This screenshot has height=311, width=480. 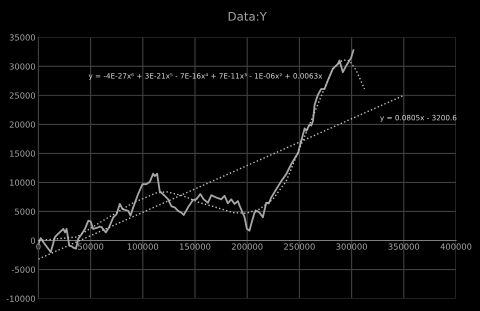 I want to click on x-tick-label: 400000, so click(x=456, y=246).